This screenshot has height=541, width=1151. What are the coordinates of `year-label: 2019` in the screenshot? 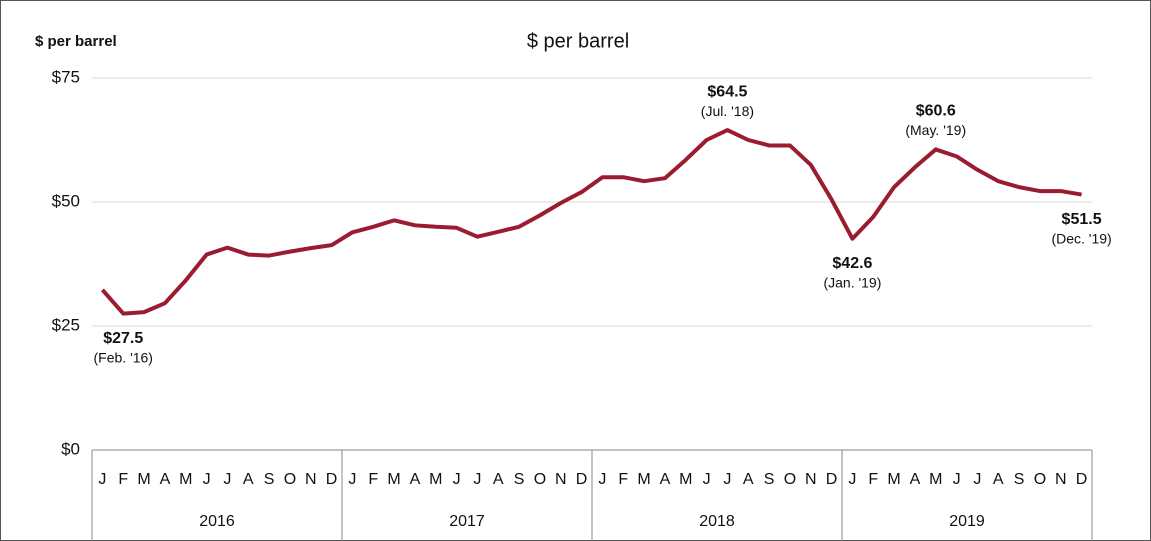 It's located at (967, 521).